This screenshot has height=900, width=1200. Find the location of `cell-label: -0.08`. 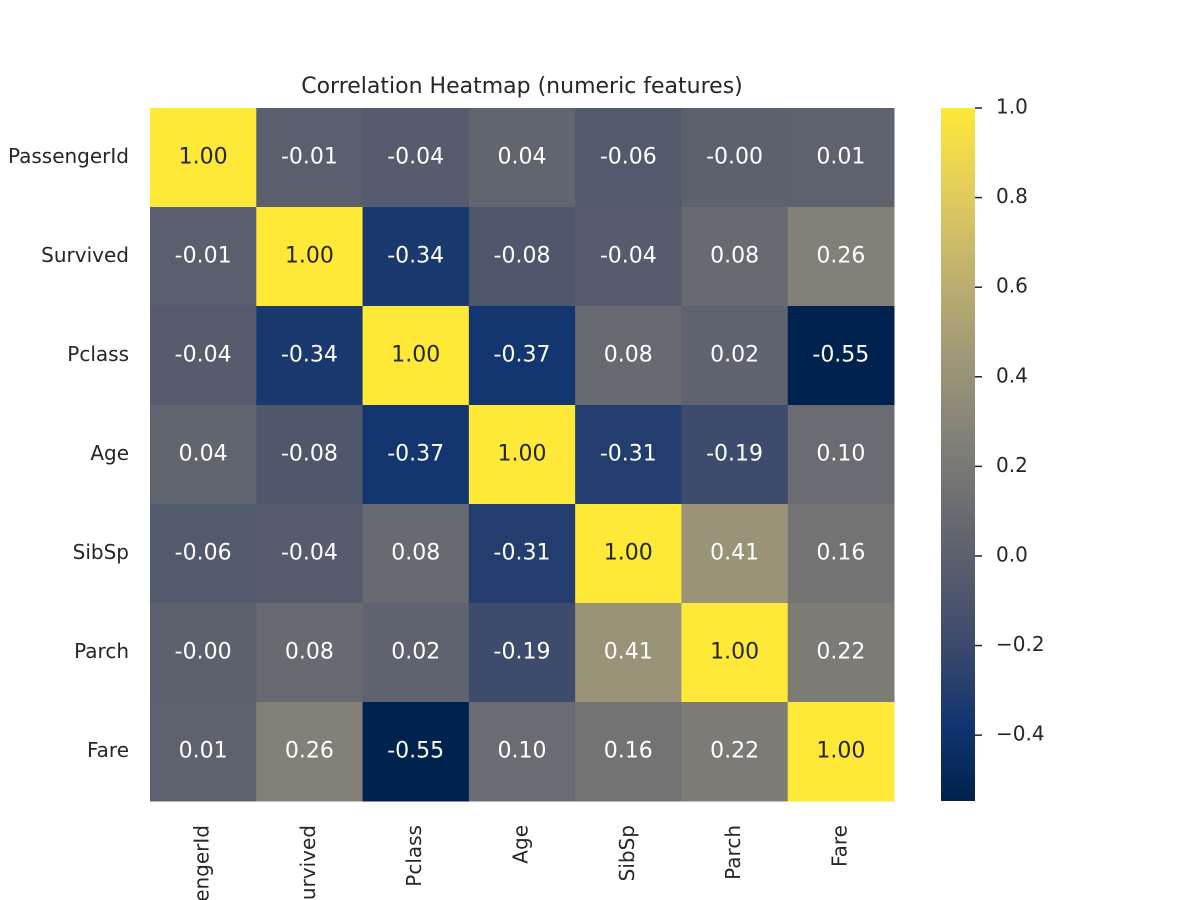

cell-label: -0.08 is located at coordinates (522, 256).